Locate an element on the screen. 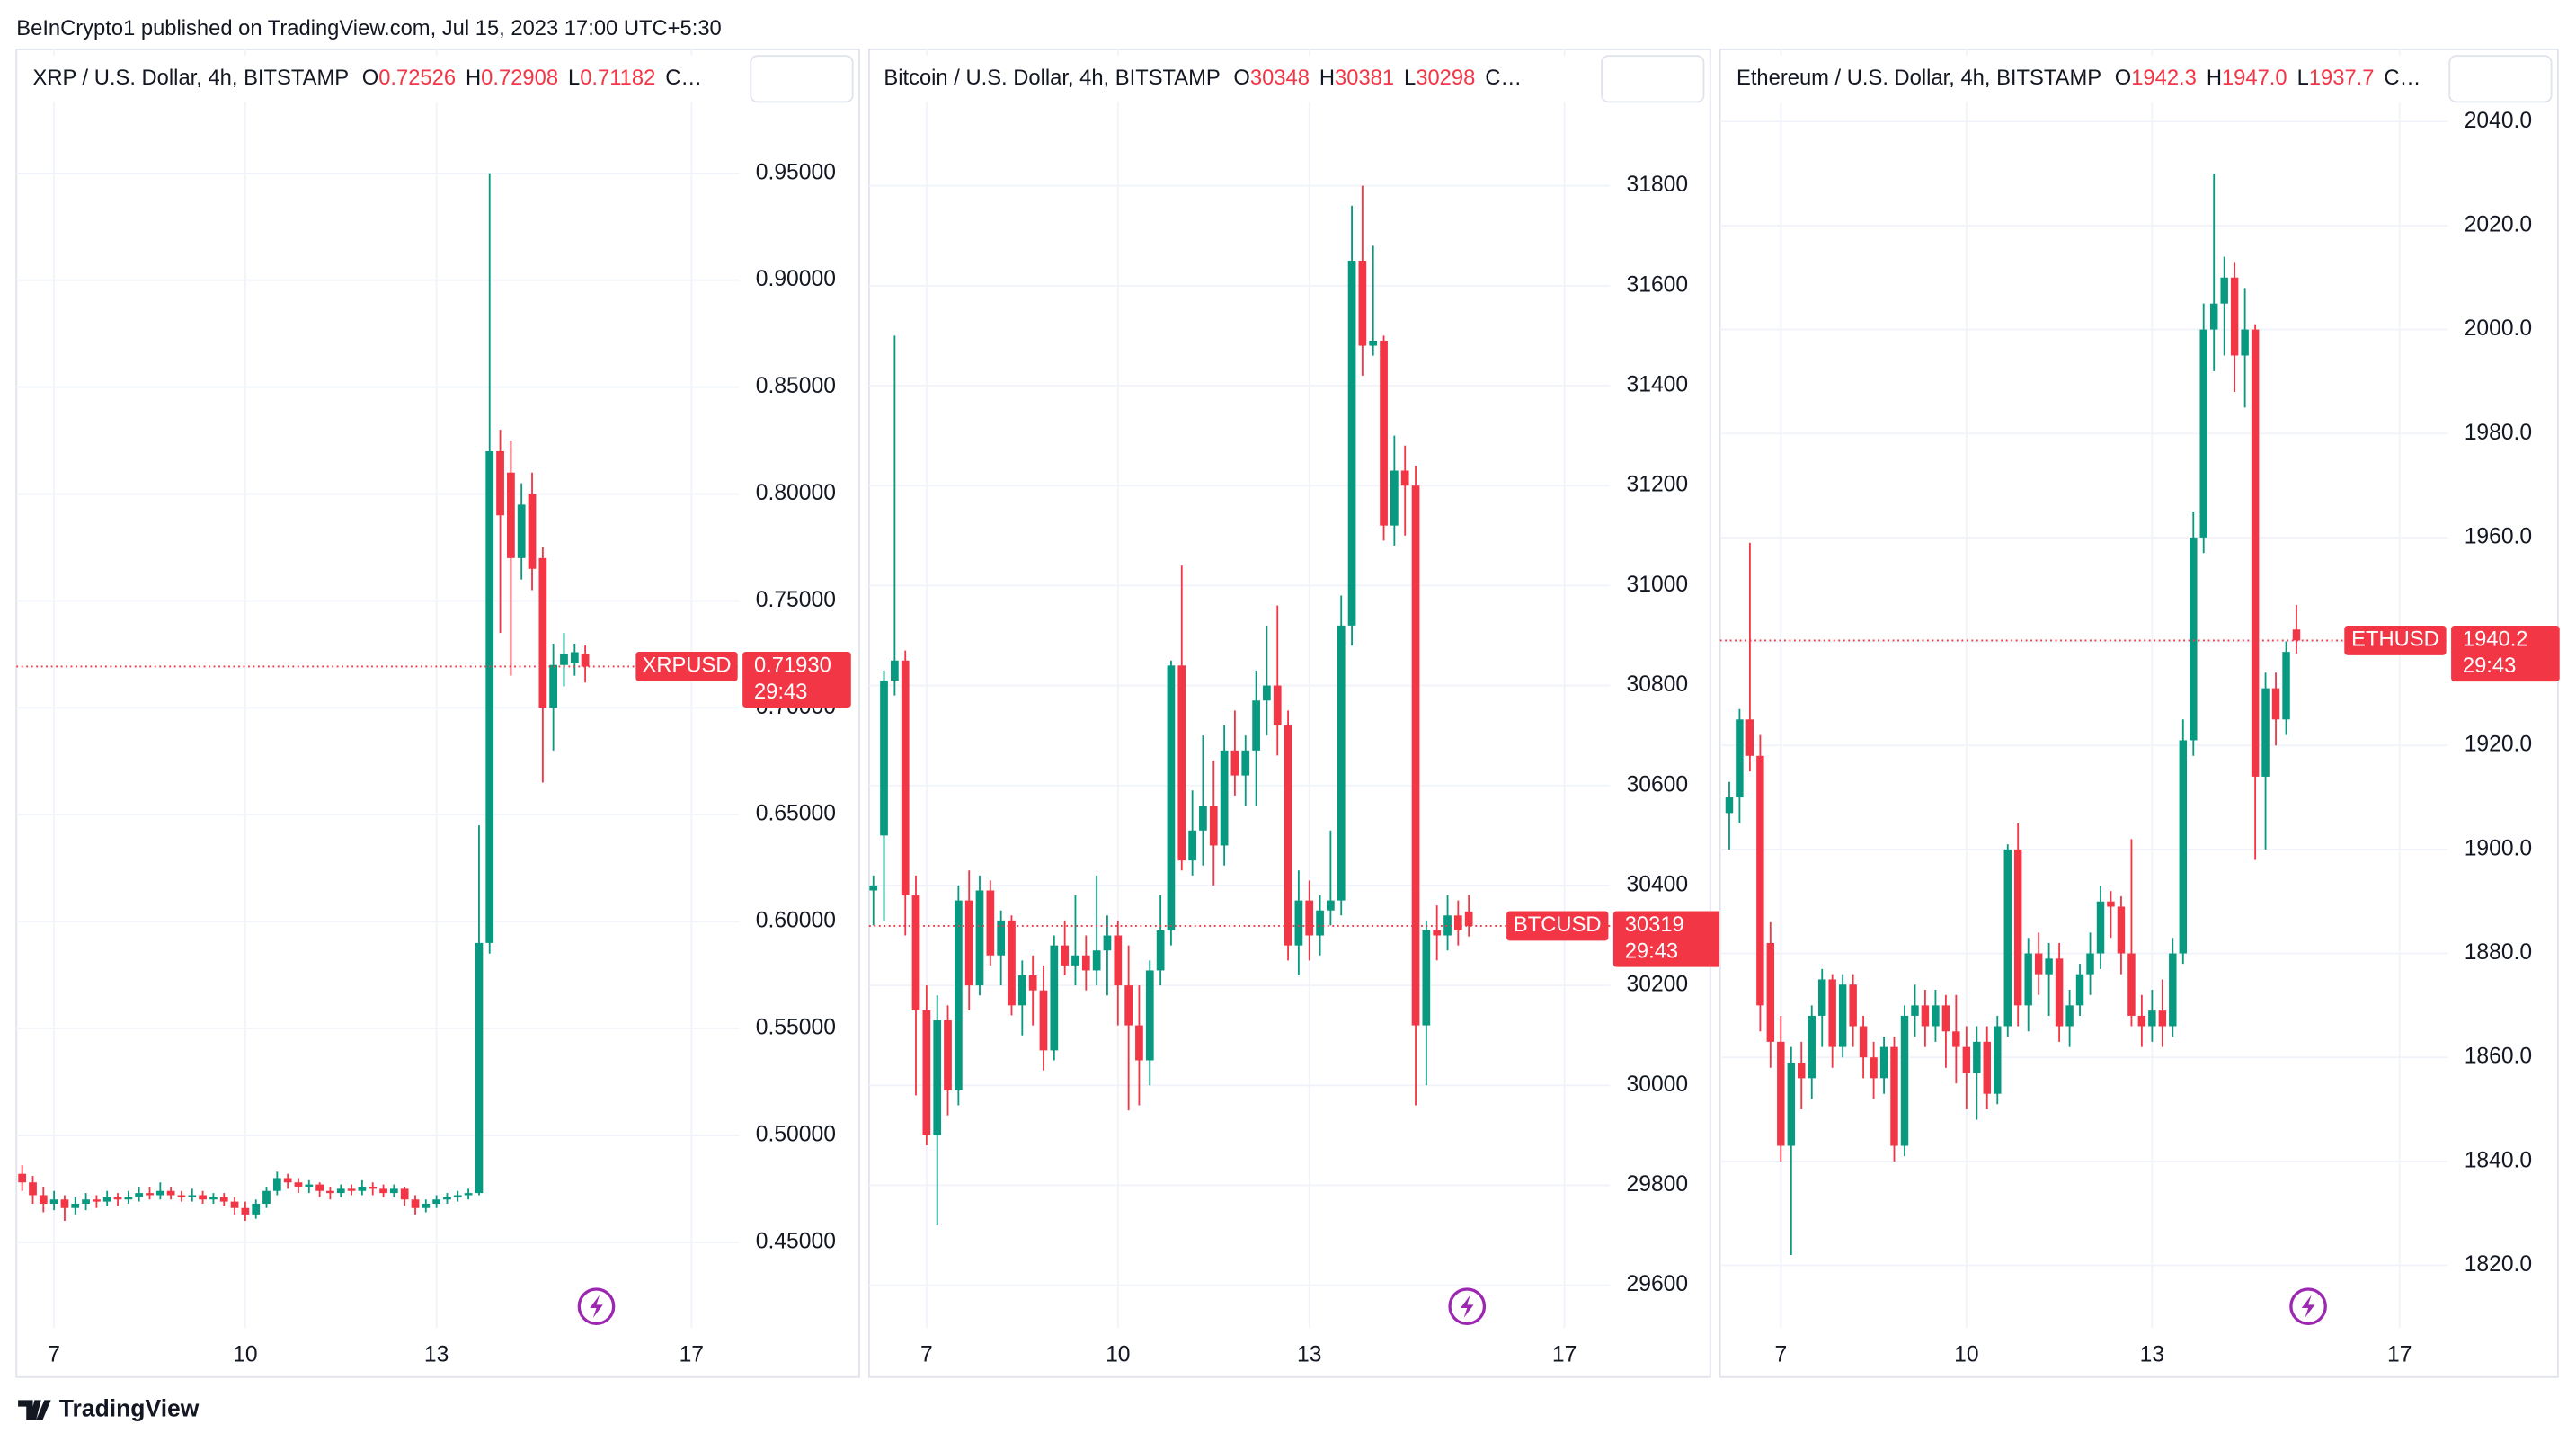 The width and height of the screenshot is (2576, 1442). y-tick-label: 1820.0 is located at coordinates (2498, 1264).